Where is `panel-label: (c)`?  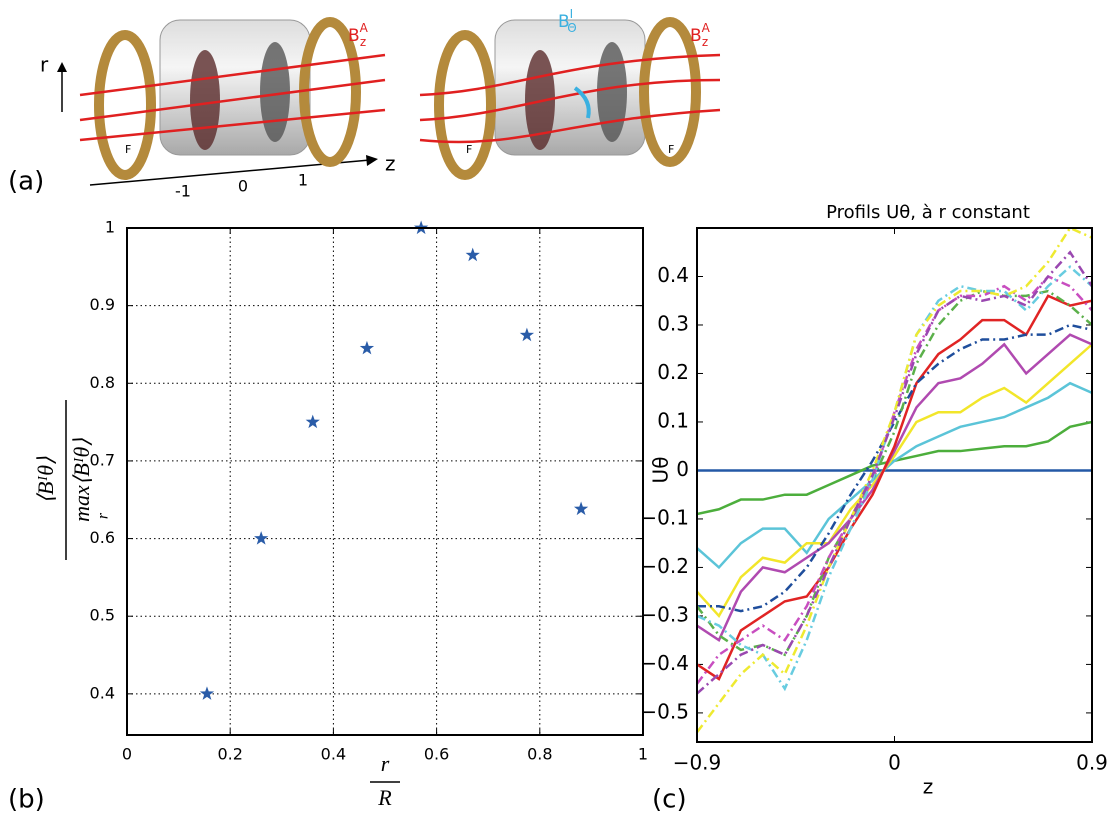 panel-label: (c) is located at coordinates (669, 800).